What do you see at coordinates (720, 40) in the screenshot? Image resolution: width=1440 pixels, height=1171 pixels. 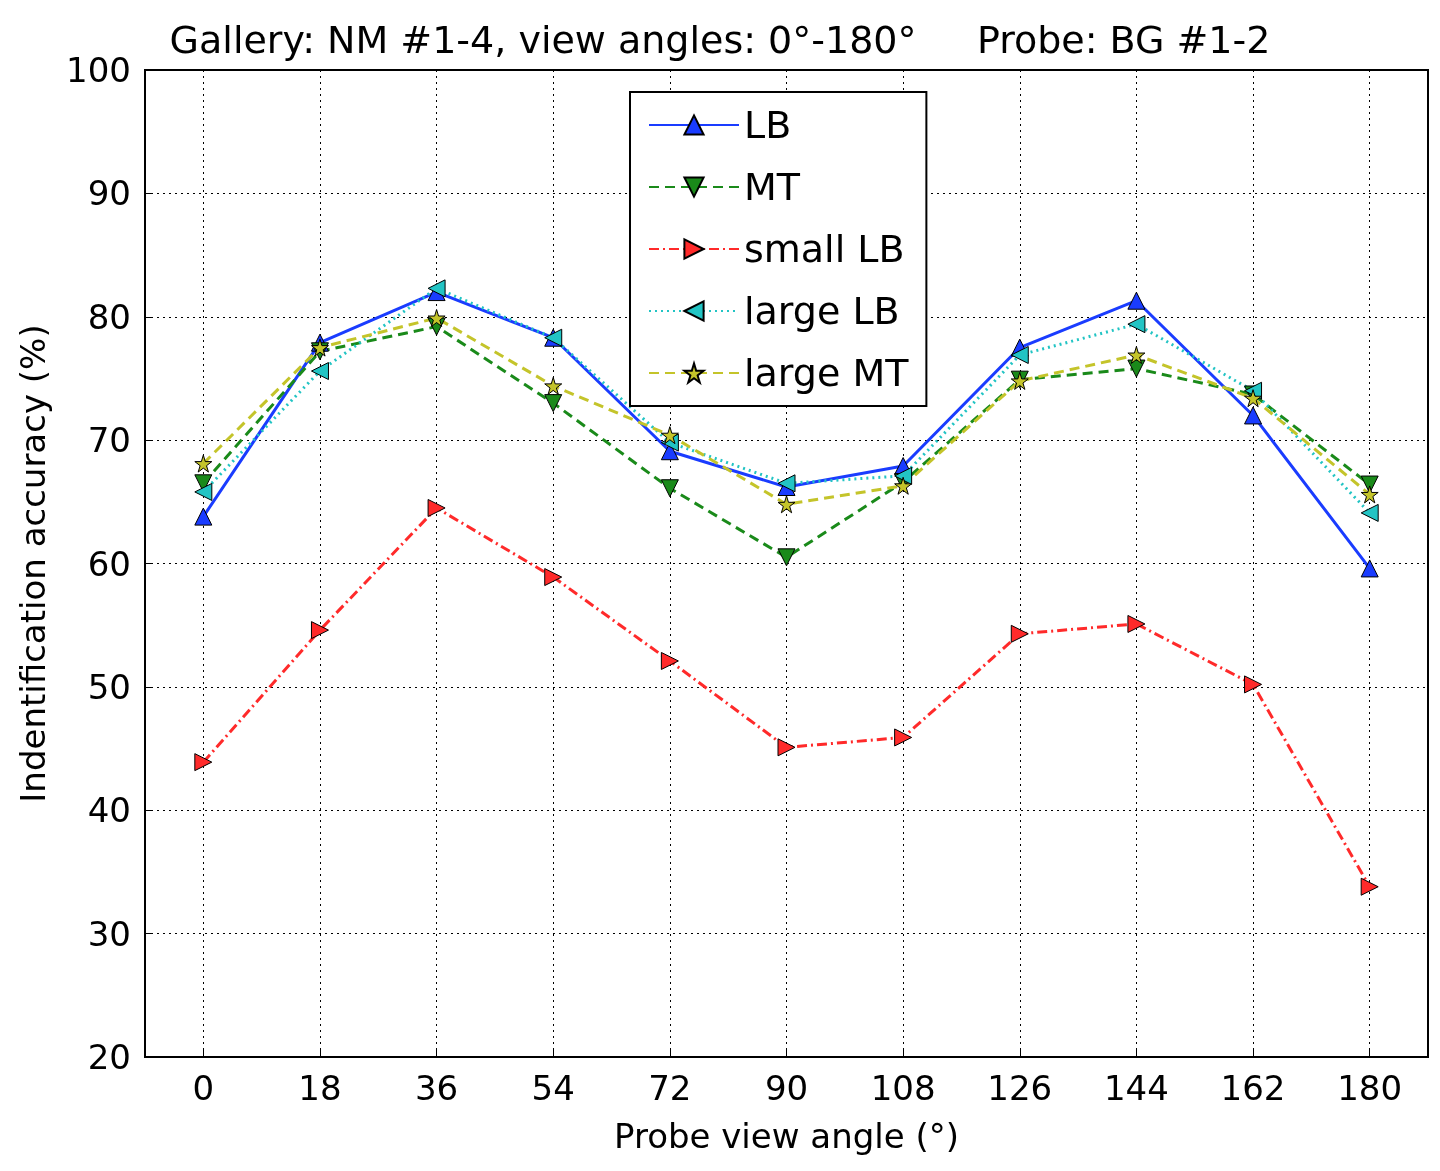 I see `chart-title: Gallery: NM #1-4, view angles: 0°-180° Probe: BG #1-2` at bounding box center [720, 40].